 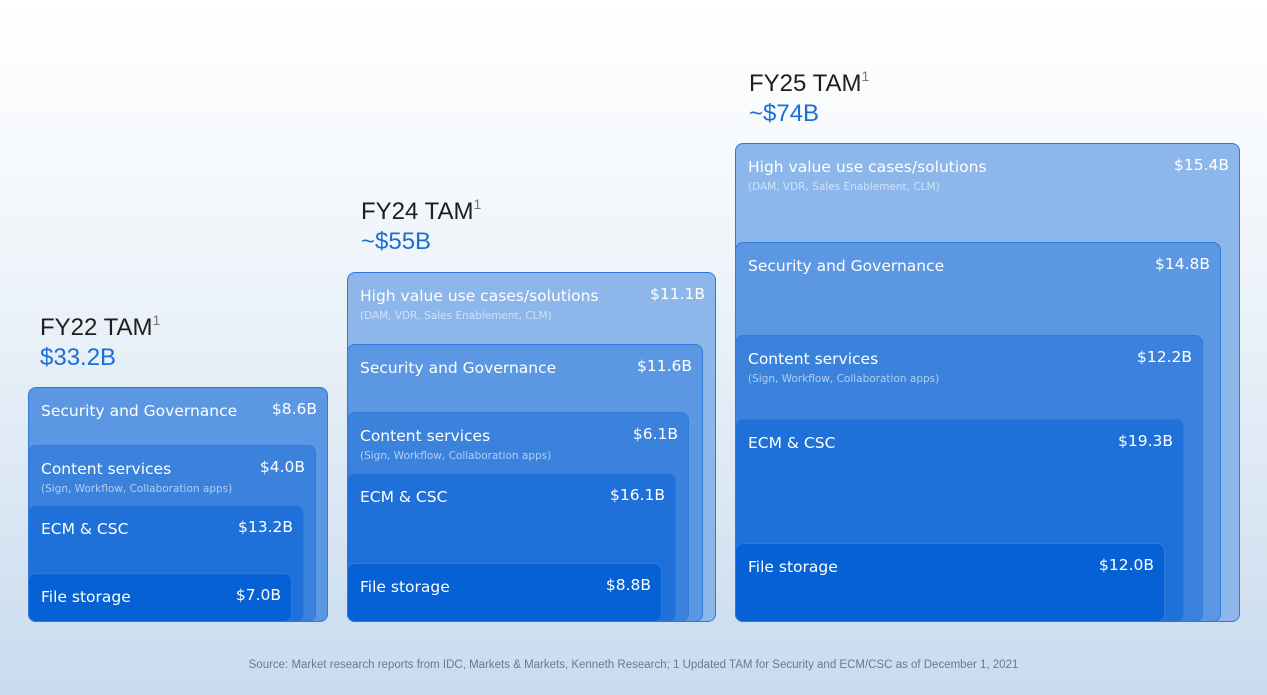 I want to click on segment-value: $16.1B, so click(x=637, y=495).